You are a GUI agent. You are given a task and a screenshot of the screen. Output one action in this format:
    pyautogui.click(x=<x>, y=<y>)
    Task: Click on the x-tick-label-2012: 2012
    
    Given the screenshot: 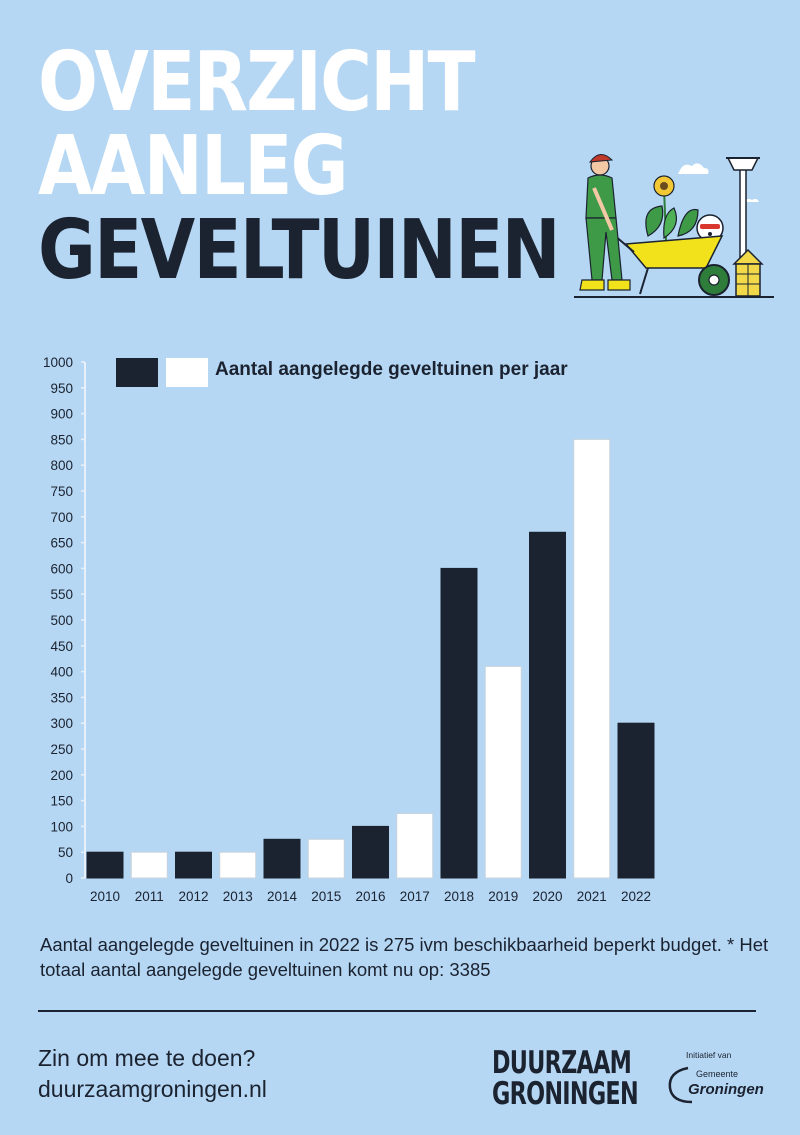 What is the action you would take?
    pyautogui.click(x=193, y=896)
    